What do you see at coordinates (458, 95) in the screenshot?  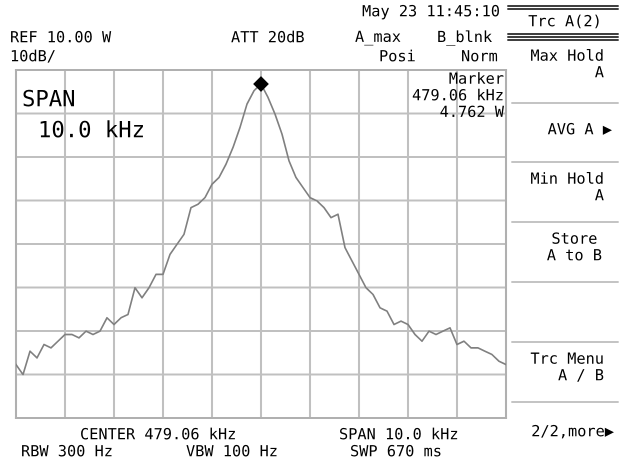 I see `annotation: Marker 479.06 kHz 4.762 W` at bounding box center [458, 95].